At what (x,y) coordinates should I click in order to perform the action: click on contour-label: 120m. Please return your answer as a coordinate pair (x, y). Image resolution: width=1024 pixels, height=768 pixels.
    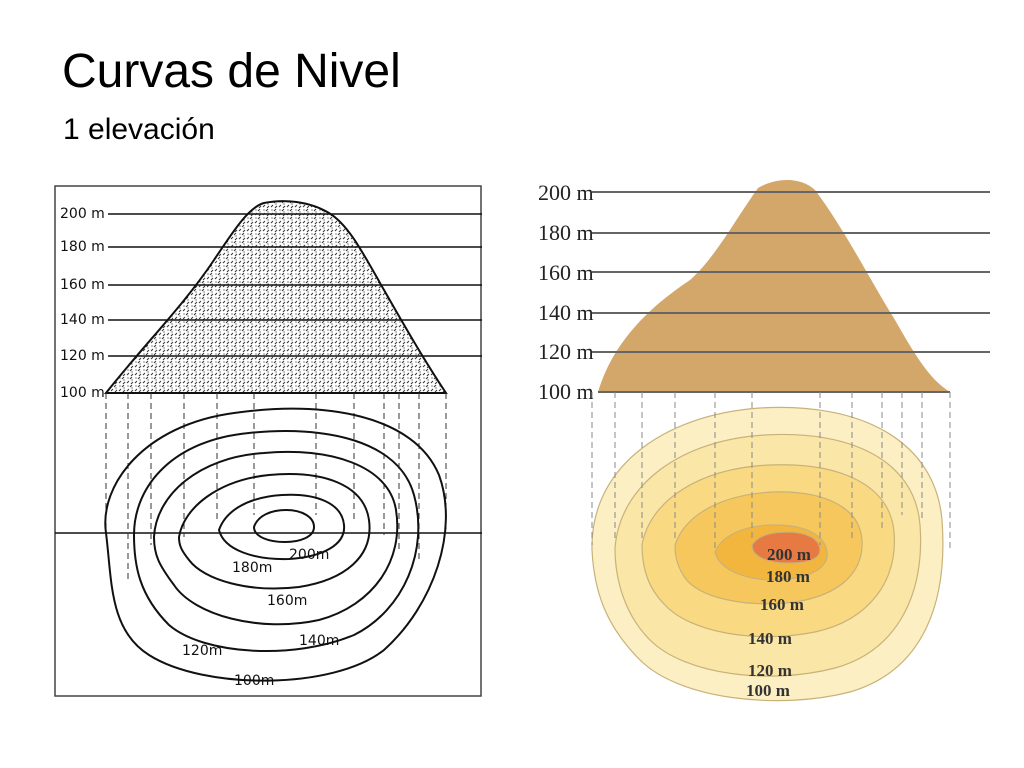
    Looking at the image, I should click on (202, 651).